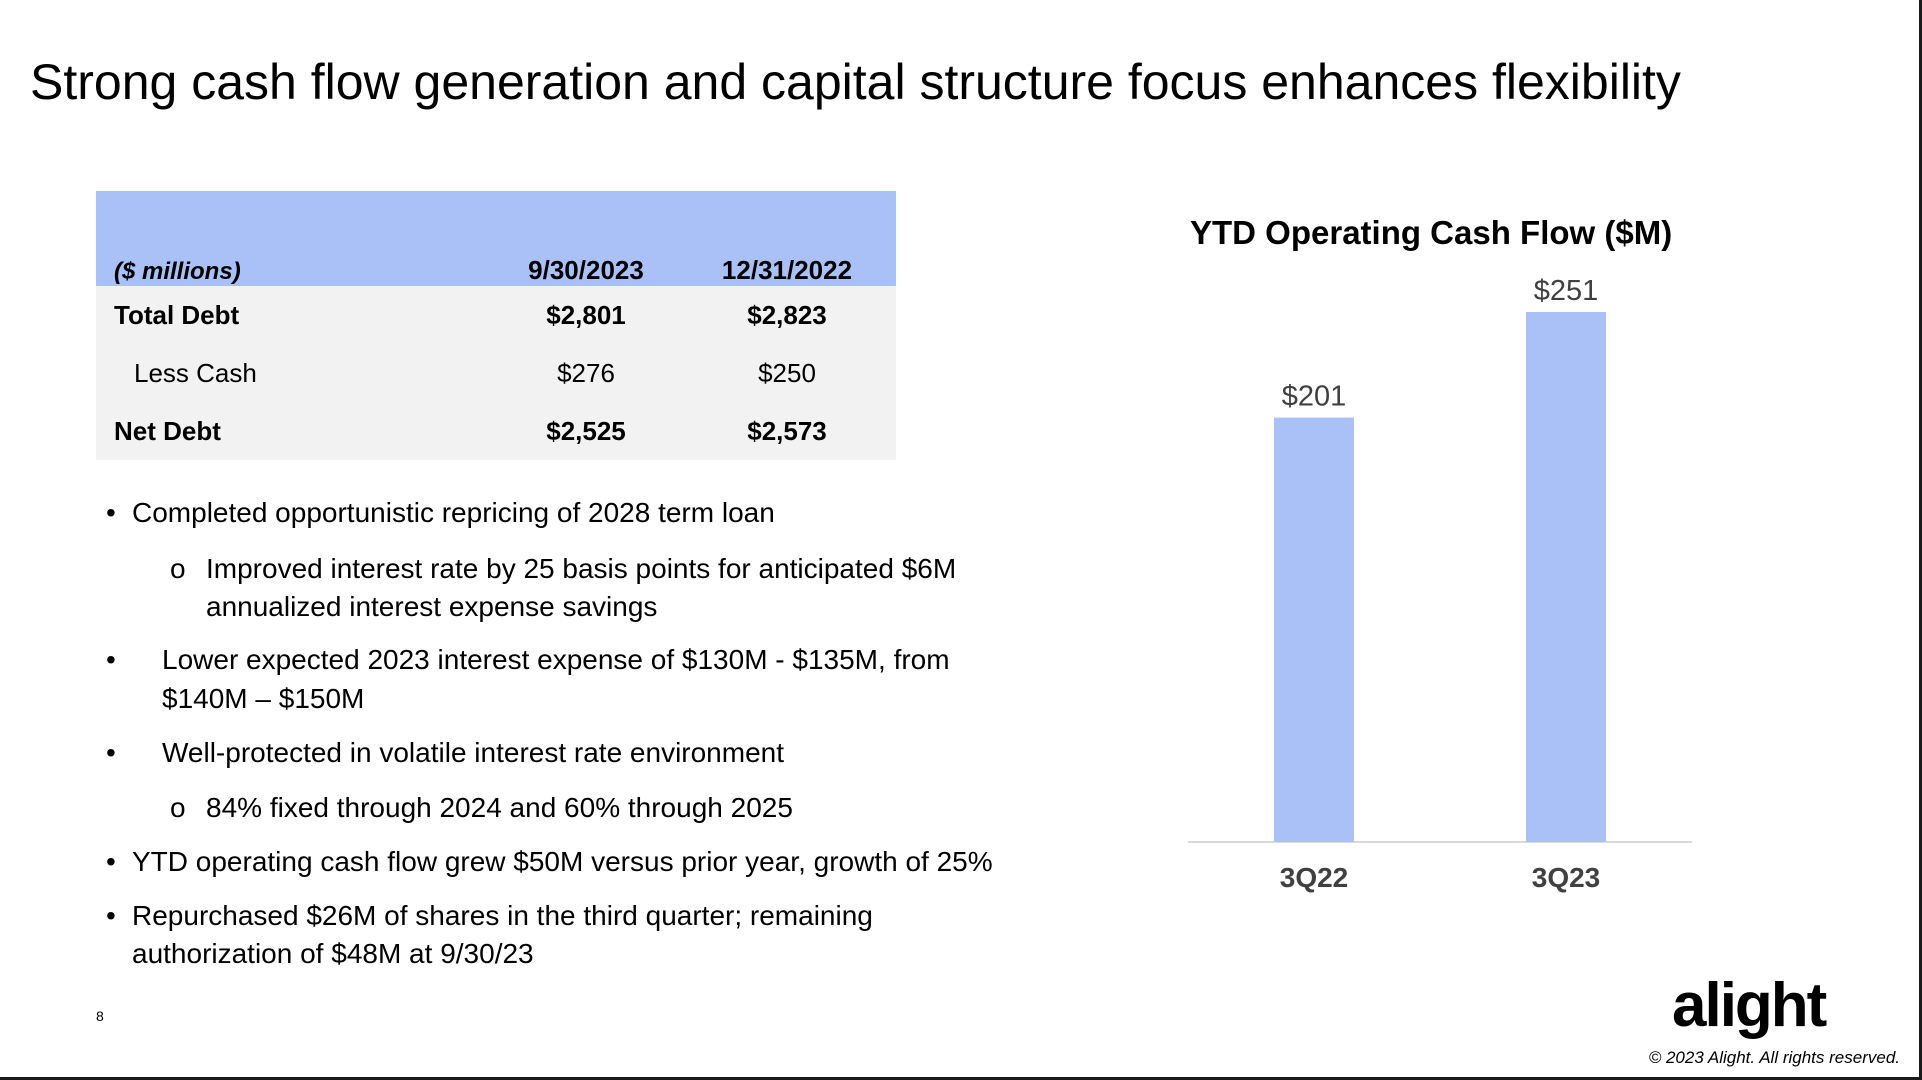 This screenshot has width=1922, height=1080. What do you see at coordinates (1749, 1005) in the screenshot?
I see `alight-logo: alight` at bounding box center [1749, 1005].